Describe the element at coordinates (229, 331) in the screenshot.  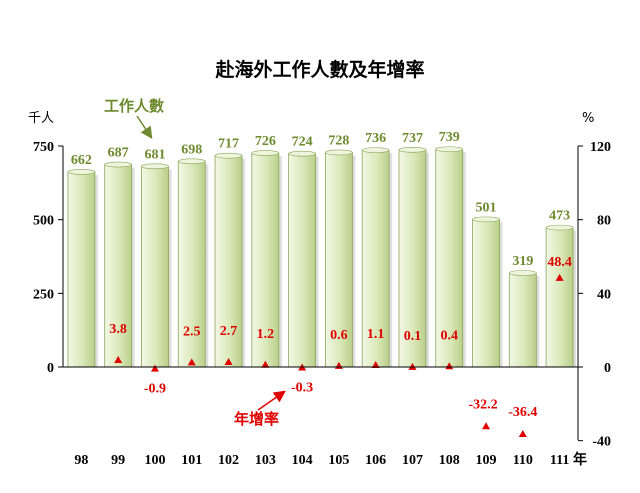
I see `rate-value-label: 2.7` at that location.